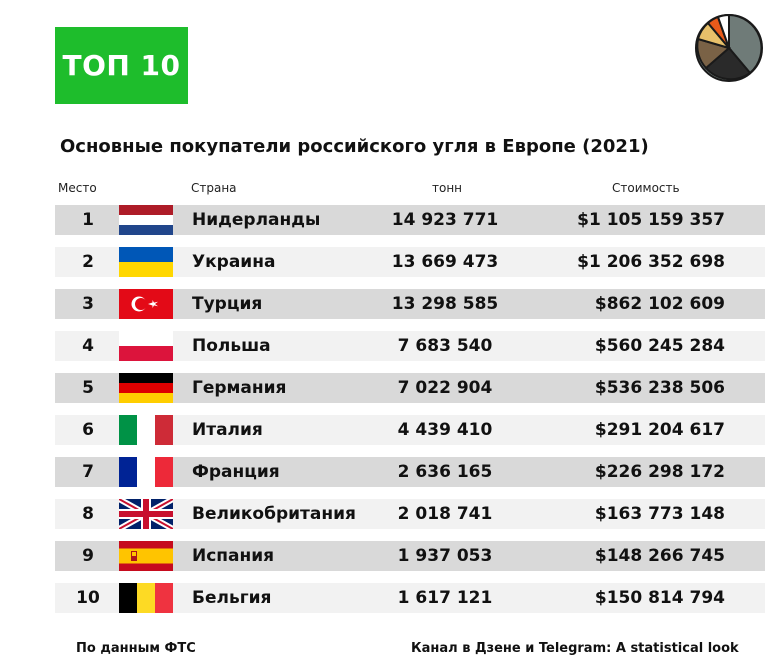 Image resolution: width=784 pixels, height=671 pixels. Describe the element at coordinates (233, 556) in the screenshot. I see `country-cell: Испания` at that location.